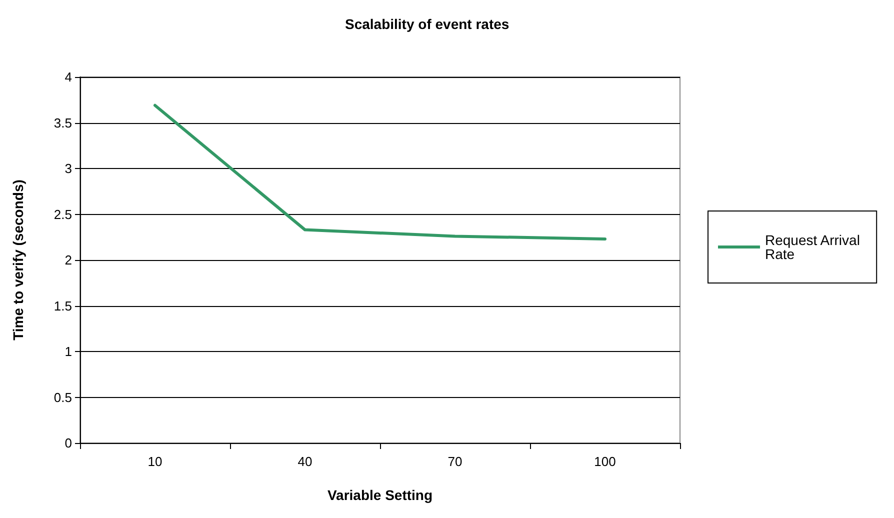  I want to click on x-tick-label: 40, so click(305, 461).